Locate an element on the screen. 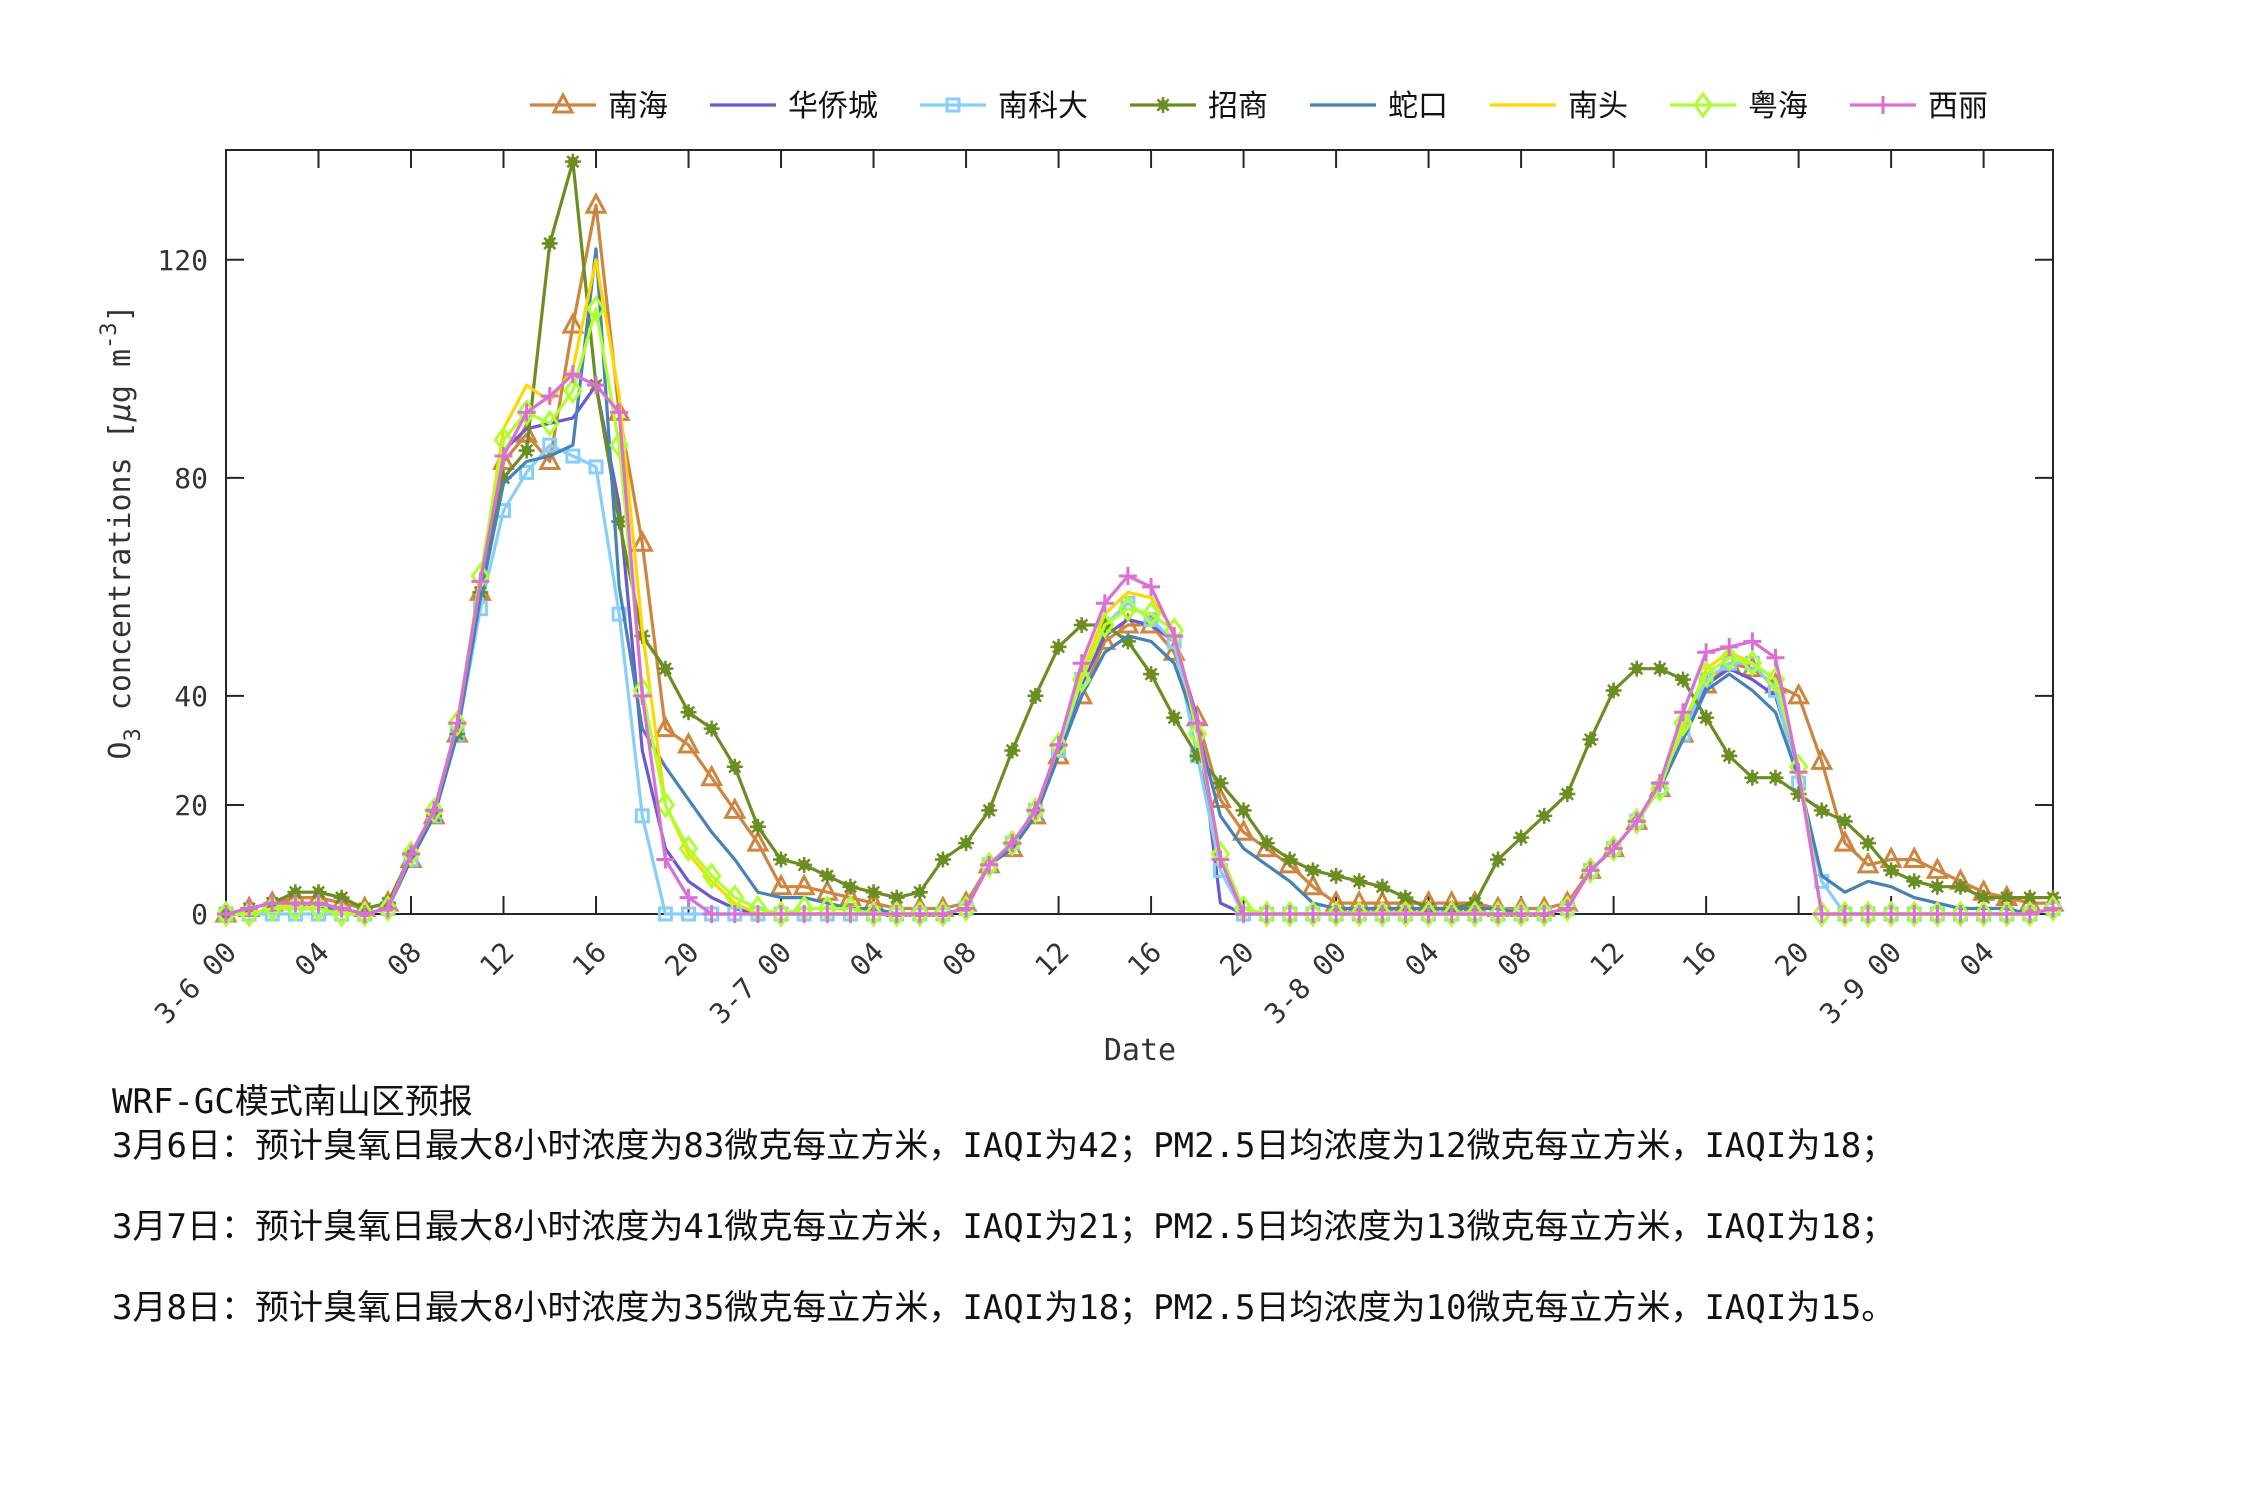 This screenshot has height=1500, width=2250. chart-legend: 南海 华侨城 南科大 招商 蛇口 南头 粤海 西丽 is located at coordinates (1259, 106).